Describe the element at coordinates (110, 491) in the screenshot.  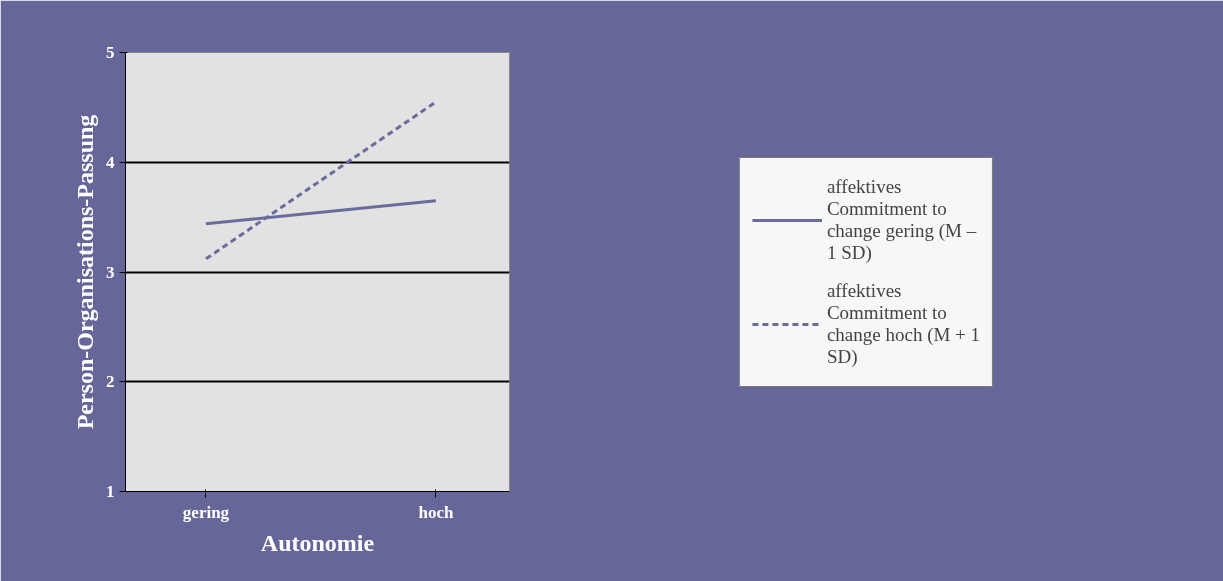
I see `y-tick-label: 1` at that location.